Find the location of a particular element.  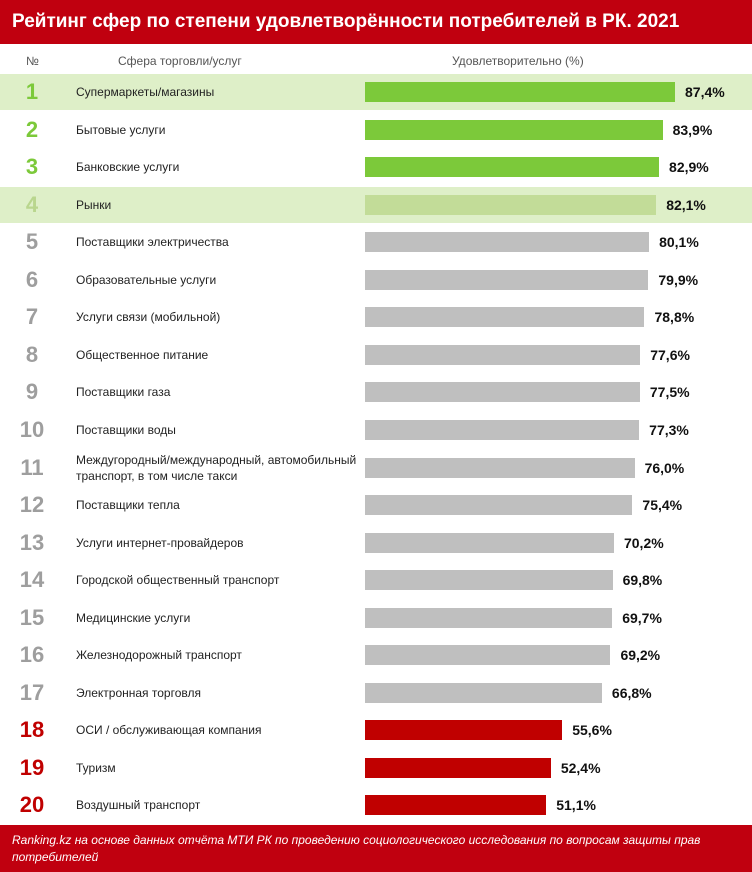

value-label: 77,6% is located at coordinates (670, 354).